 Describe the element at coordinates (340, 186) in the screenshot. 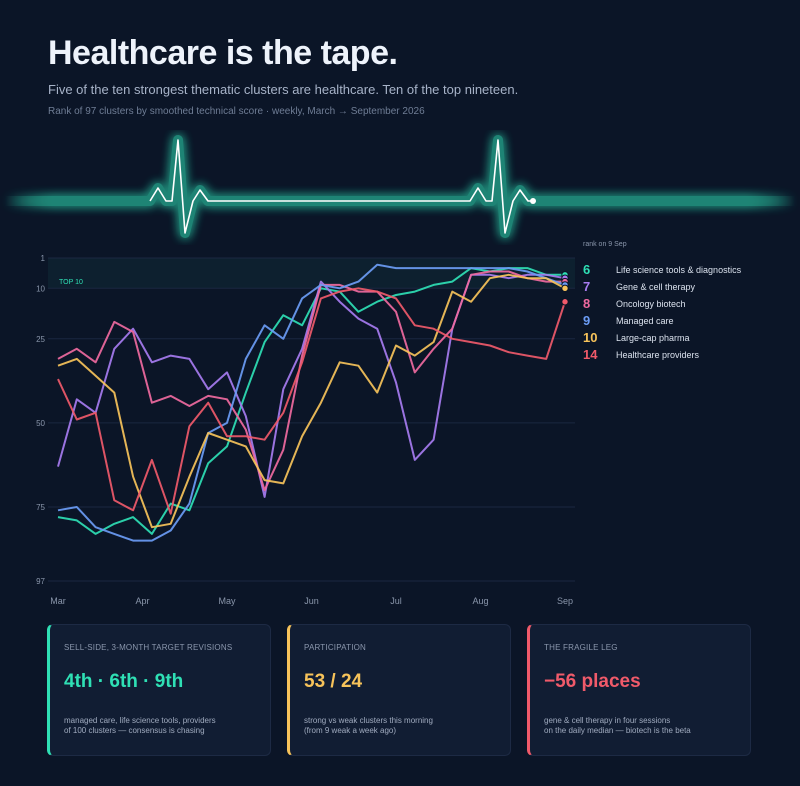

I see `heartbeat-core` at that location.